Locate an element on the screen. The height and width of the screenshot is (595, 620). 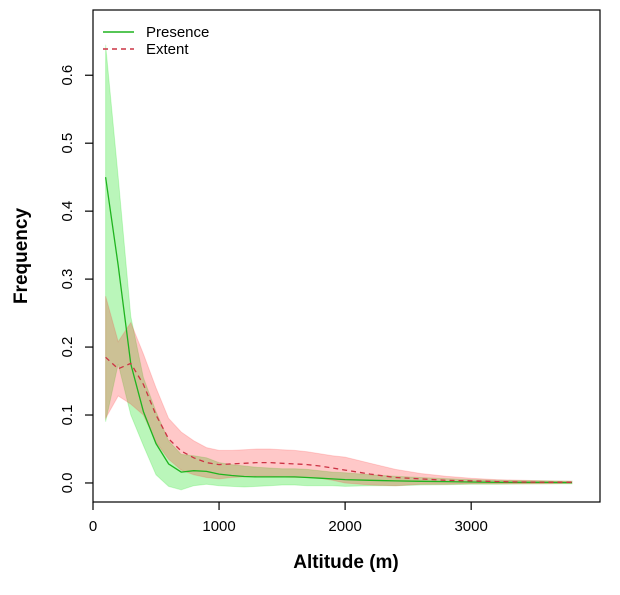
y-tick-label: 0.2 is located at coordinates (67, 347).